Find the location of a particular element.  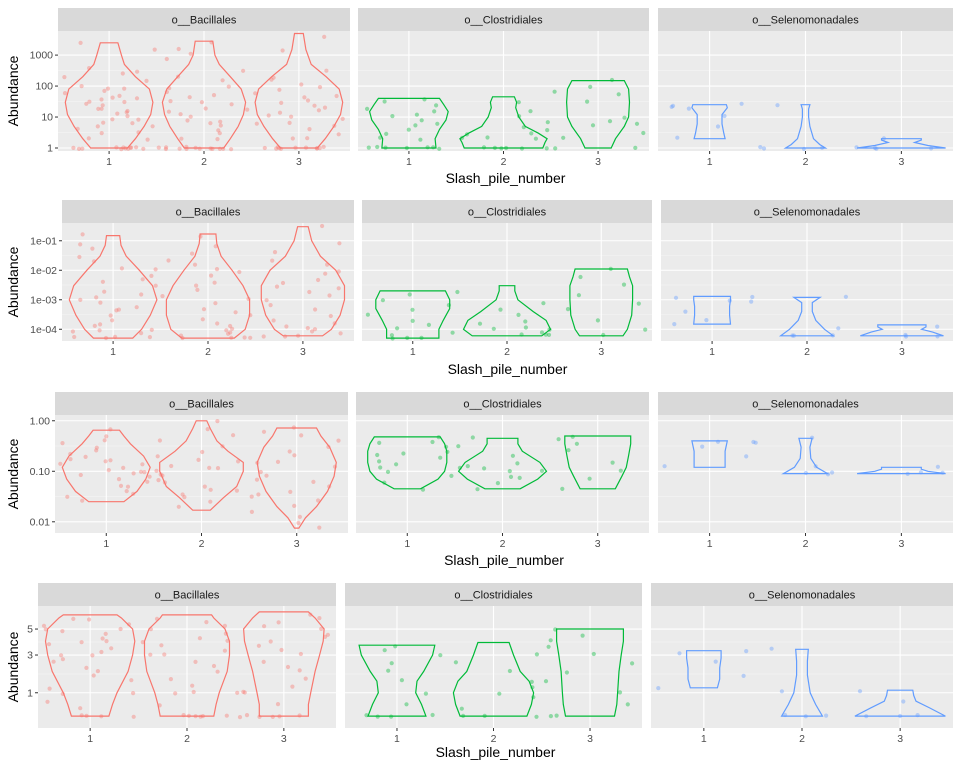

facet-strip-label: o__Bacillales is located at coordinates (187, 596).